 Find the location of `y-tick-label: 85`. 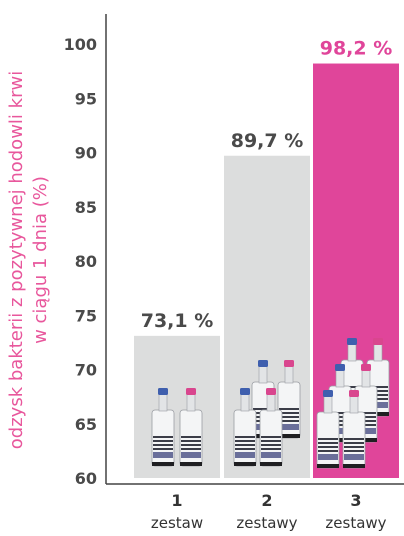

y-tick-label: 85 is located at coordinates (86, 207).